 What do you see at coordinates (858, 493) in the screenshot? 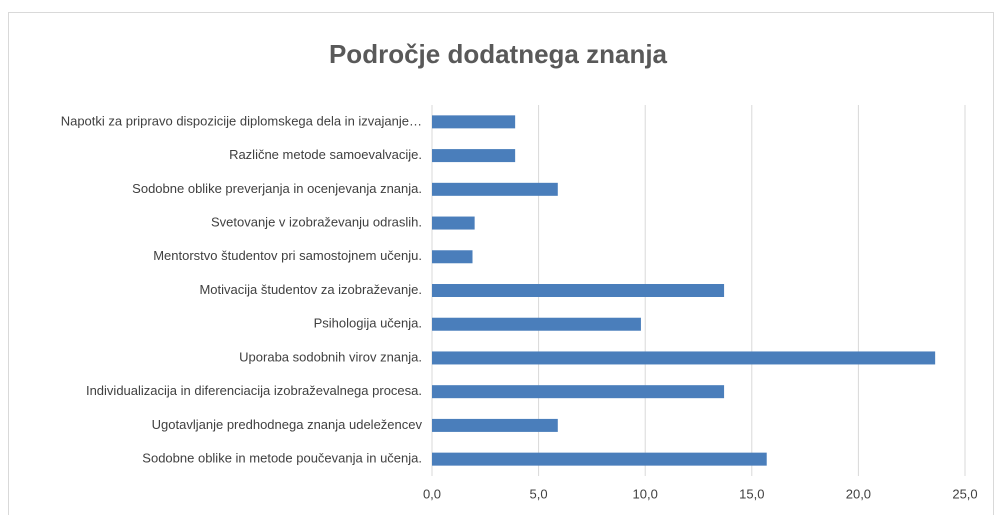
I see `x-tick-label: 20,0` at bounding box center [858, 493].